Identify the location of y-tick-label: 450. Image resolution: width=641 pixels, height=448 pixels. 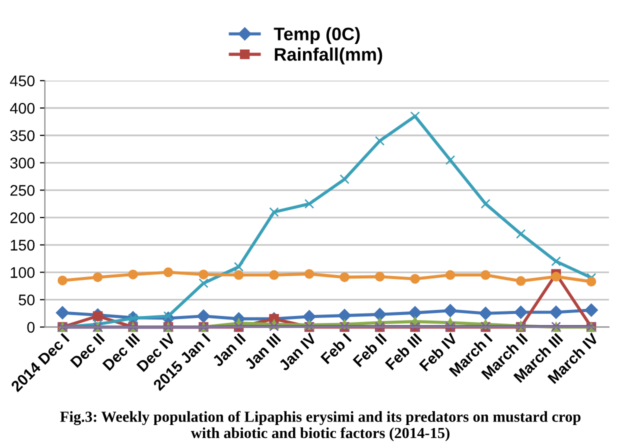
(22, 81).